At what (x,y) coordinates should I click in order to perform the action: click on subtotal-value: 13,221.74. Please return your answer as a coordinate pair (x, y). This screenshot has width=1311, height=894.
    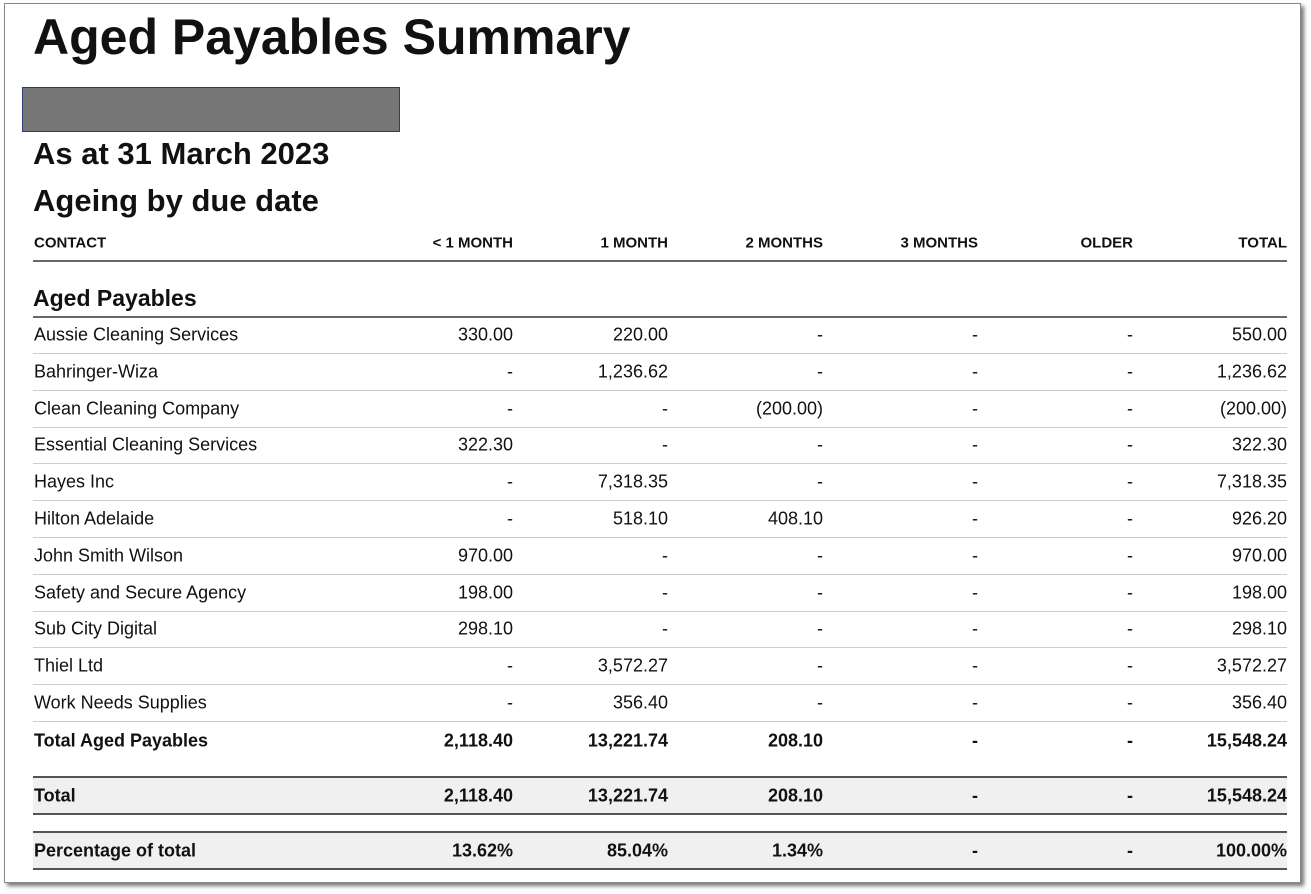
    Looking at the image, I should click on (627, 740).